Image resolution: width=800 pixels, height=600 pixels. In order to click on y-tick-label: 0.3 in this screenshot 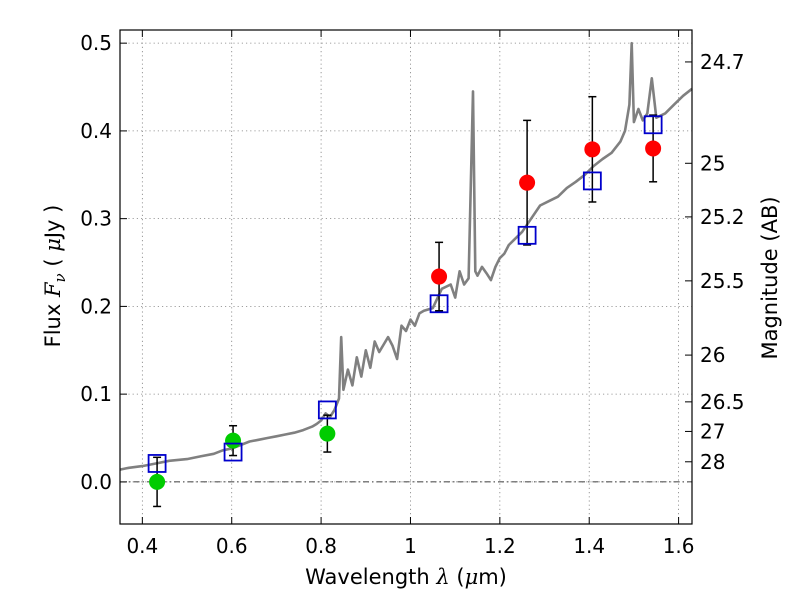, I will do `click(96, 219)`.